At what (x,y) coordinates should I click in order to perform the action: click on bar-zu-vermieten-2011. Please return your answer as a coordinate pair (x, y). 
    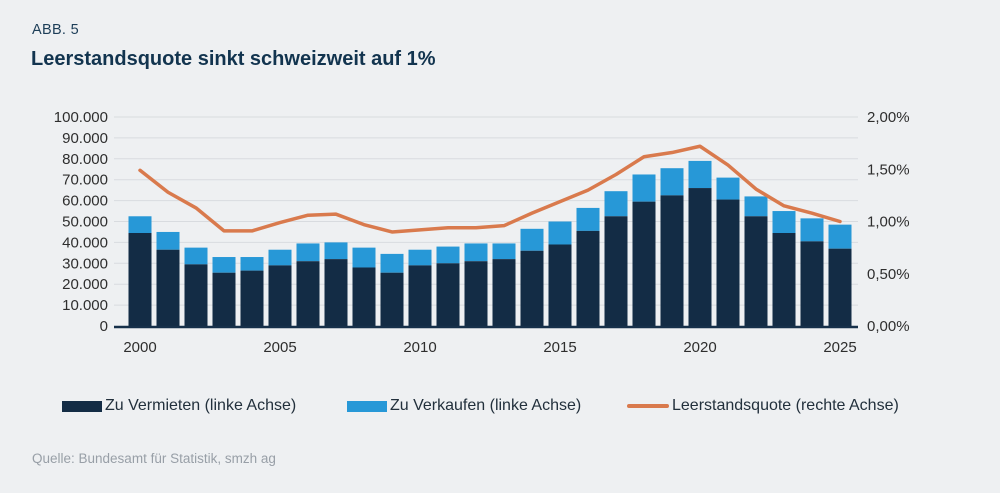
    Looking at the image, I should click on (448, 294).